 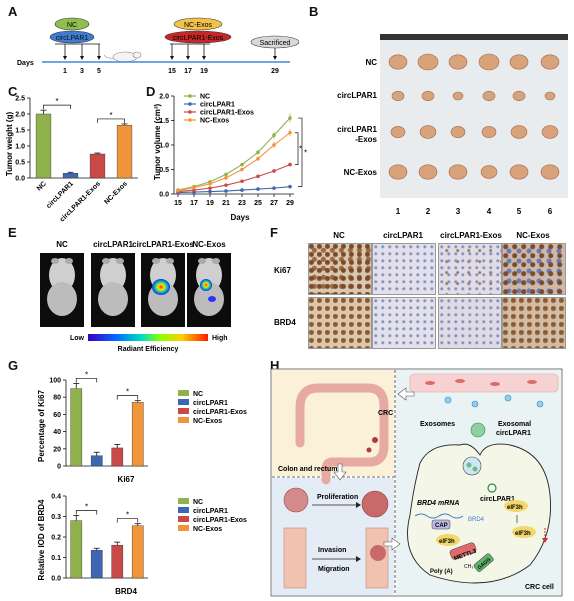 I want to click on brd4-ylabel: Relative IOD of BRD4, so click(x=41, y=539).